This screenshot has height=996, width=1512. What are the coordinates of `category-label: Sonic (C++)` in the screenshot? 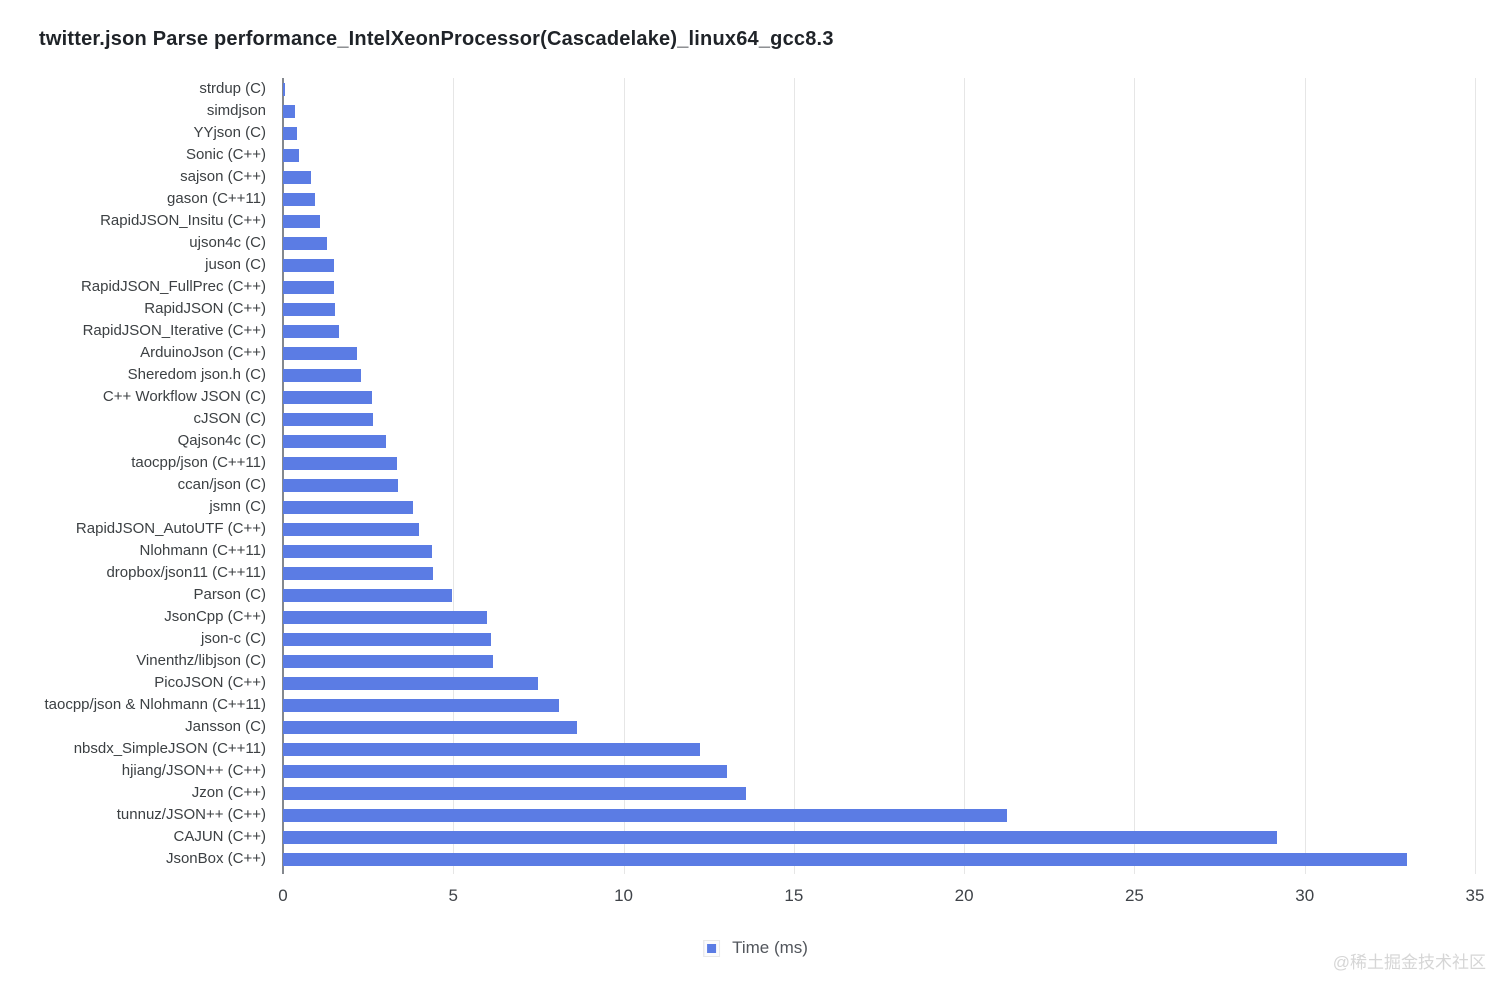 It's located at (225, 154).